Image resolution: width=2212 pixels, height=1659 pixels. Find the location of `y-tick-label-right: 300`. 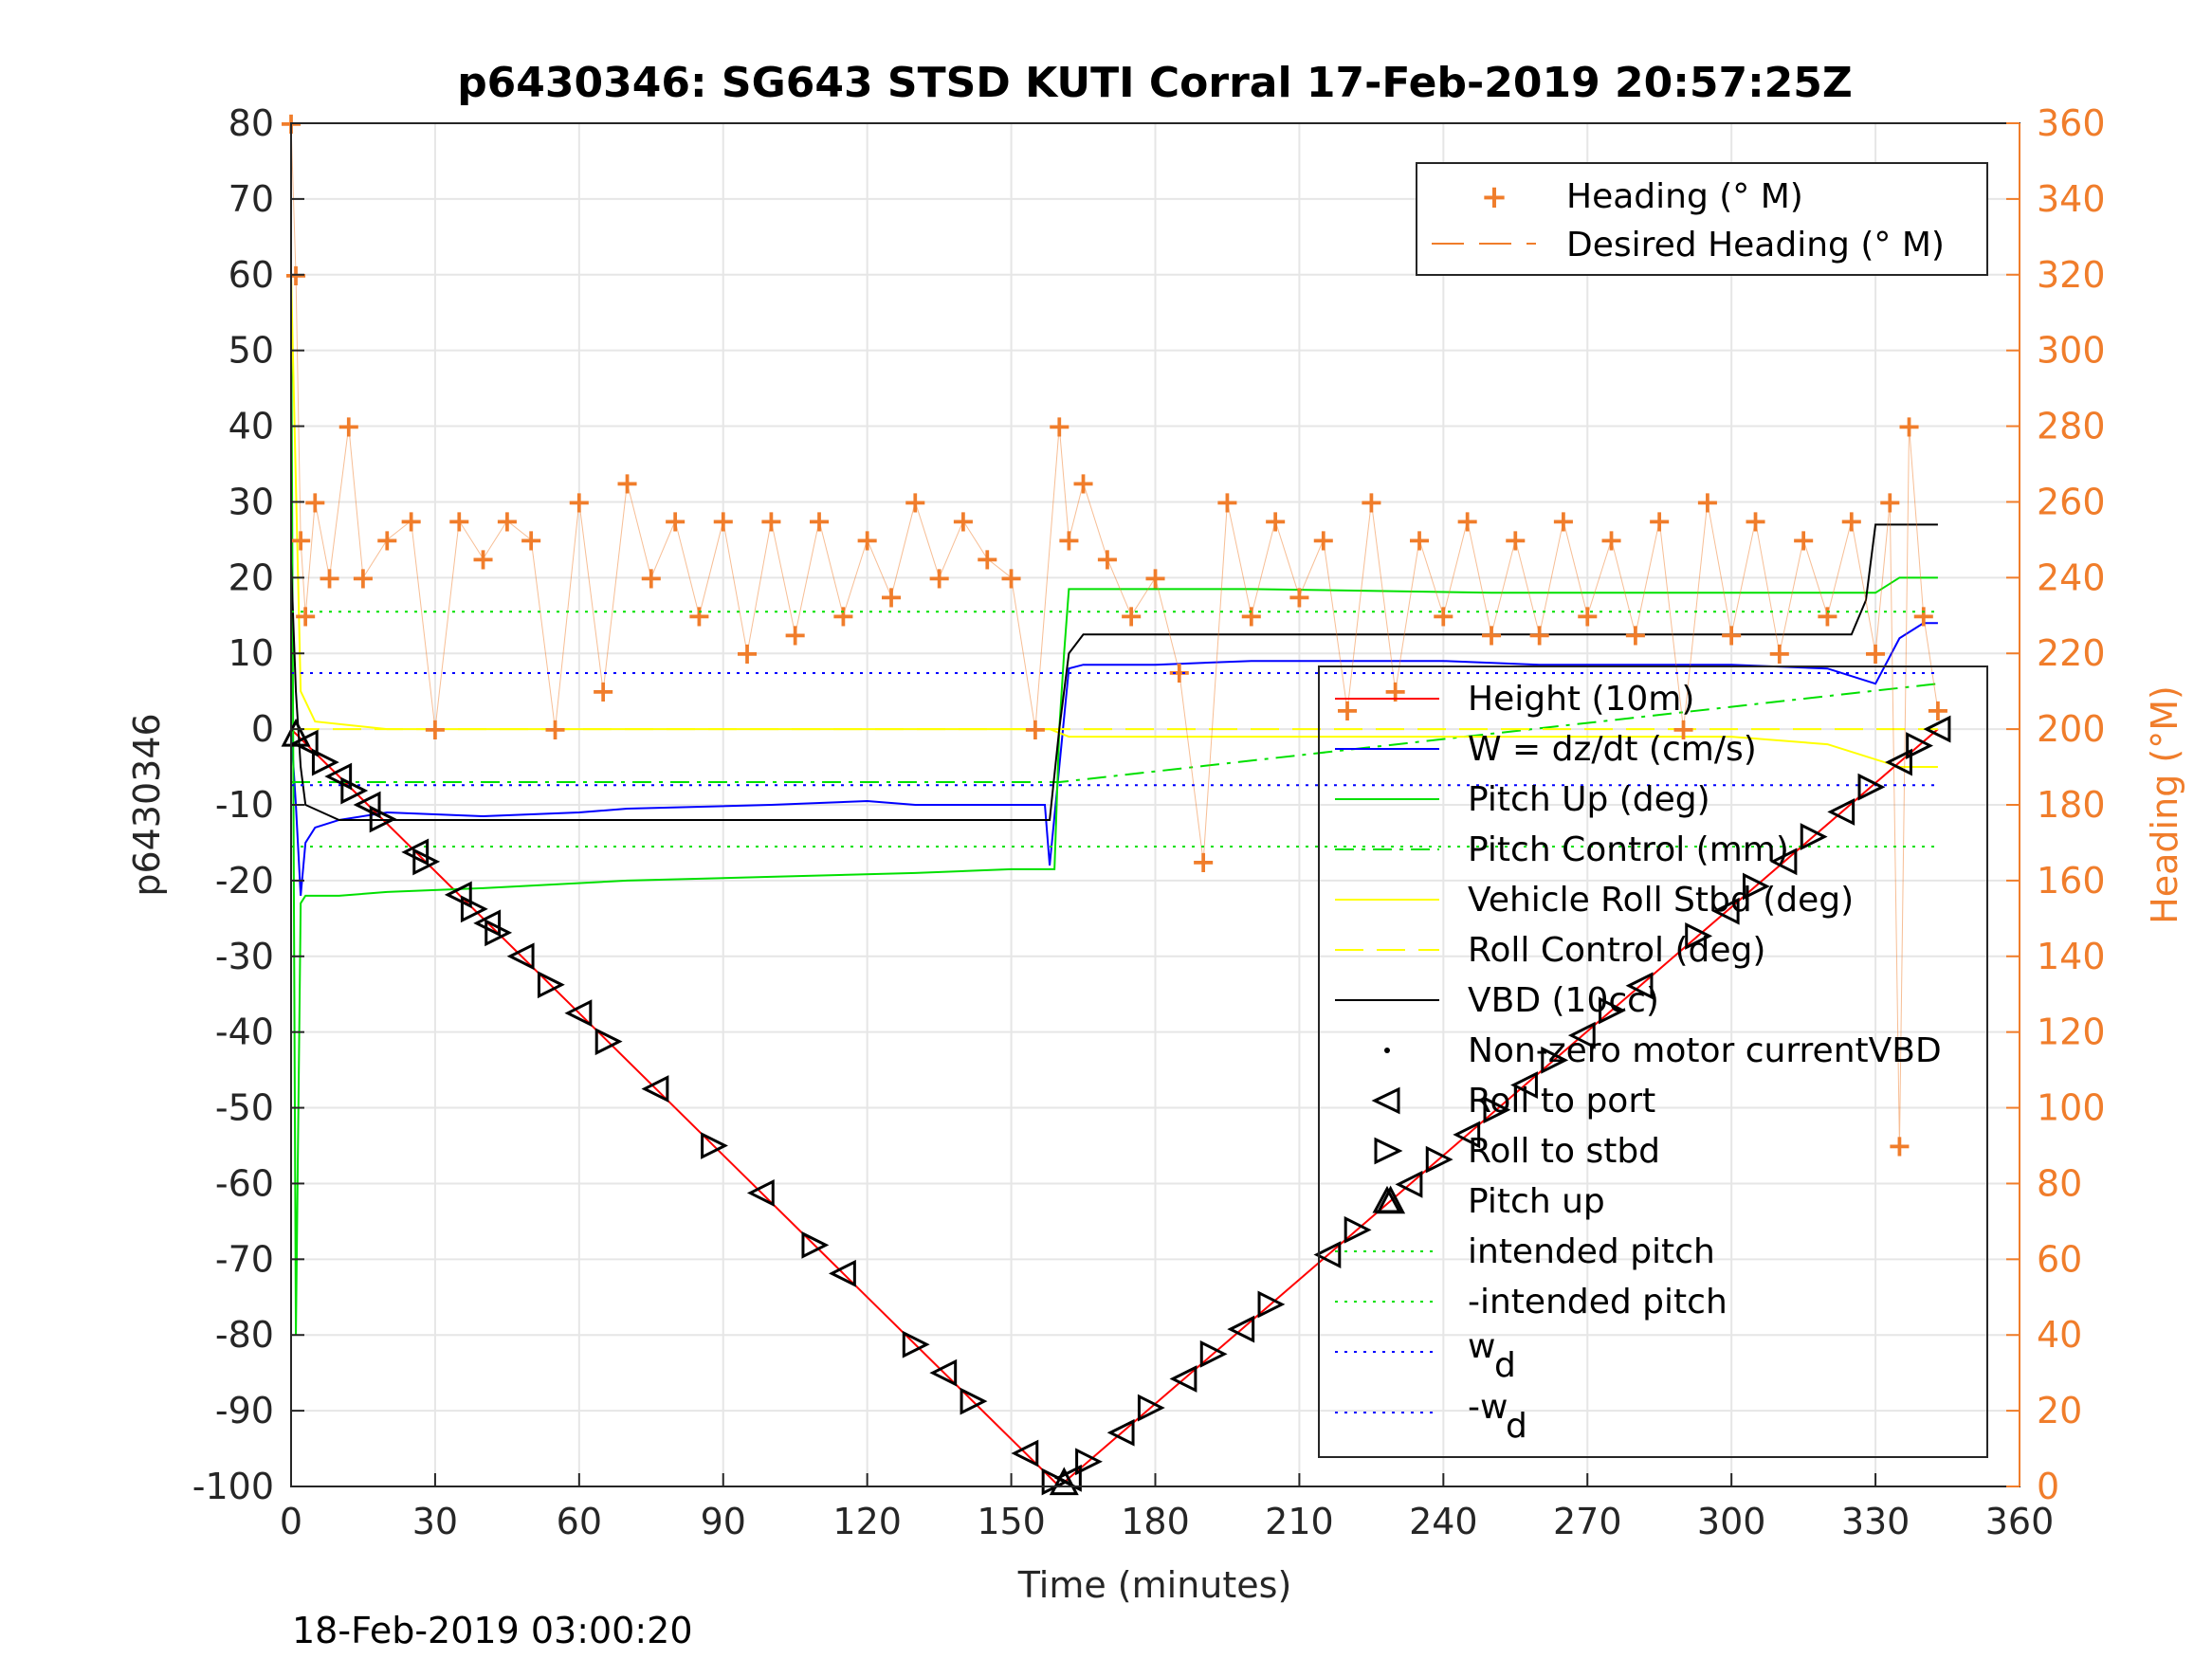

y-tick-label-right: 300 is located at coordinates (2071, 351).